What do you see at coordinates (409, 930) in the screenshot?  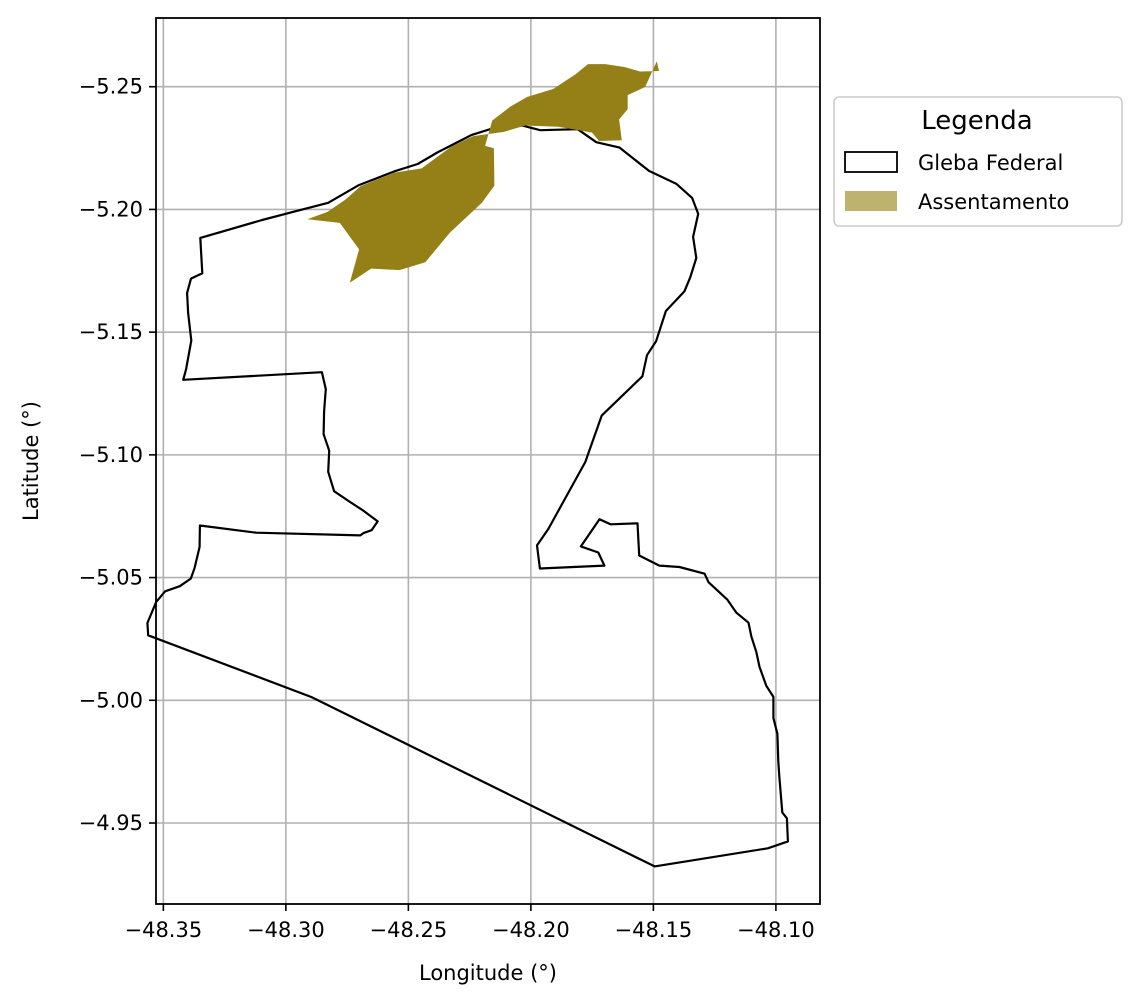 I see `x-tick-label: −48.25` at bounding box center [409, 930].